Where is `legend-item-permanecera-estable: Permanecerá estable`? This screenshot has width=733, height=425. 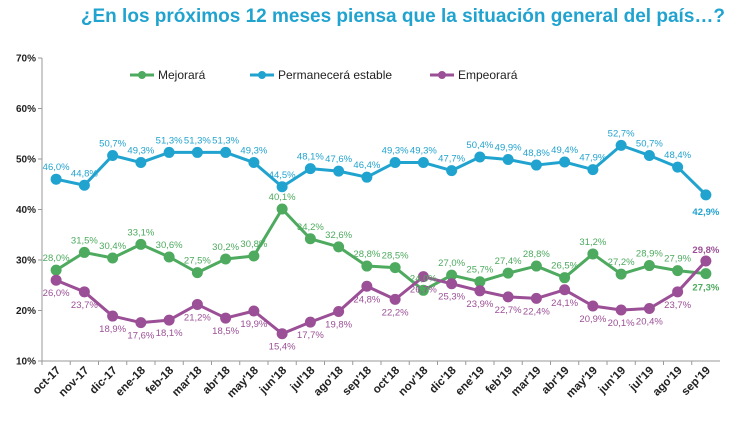
legend-item-permanecera-estable: Permanecerá estable is located at coordinates (321, 75).